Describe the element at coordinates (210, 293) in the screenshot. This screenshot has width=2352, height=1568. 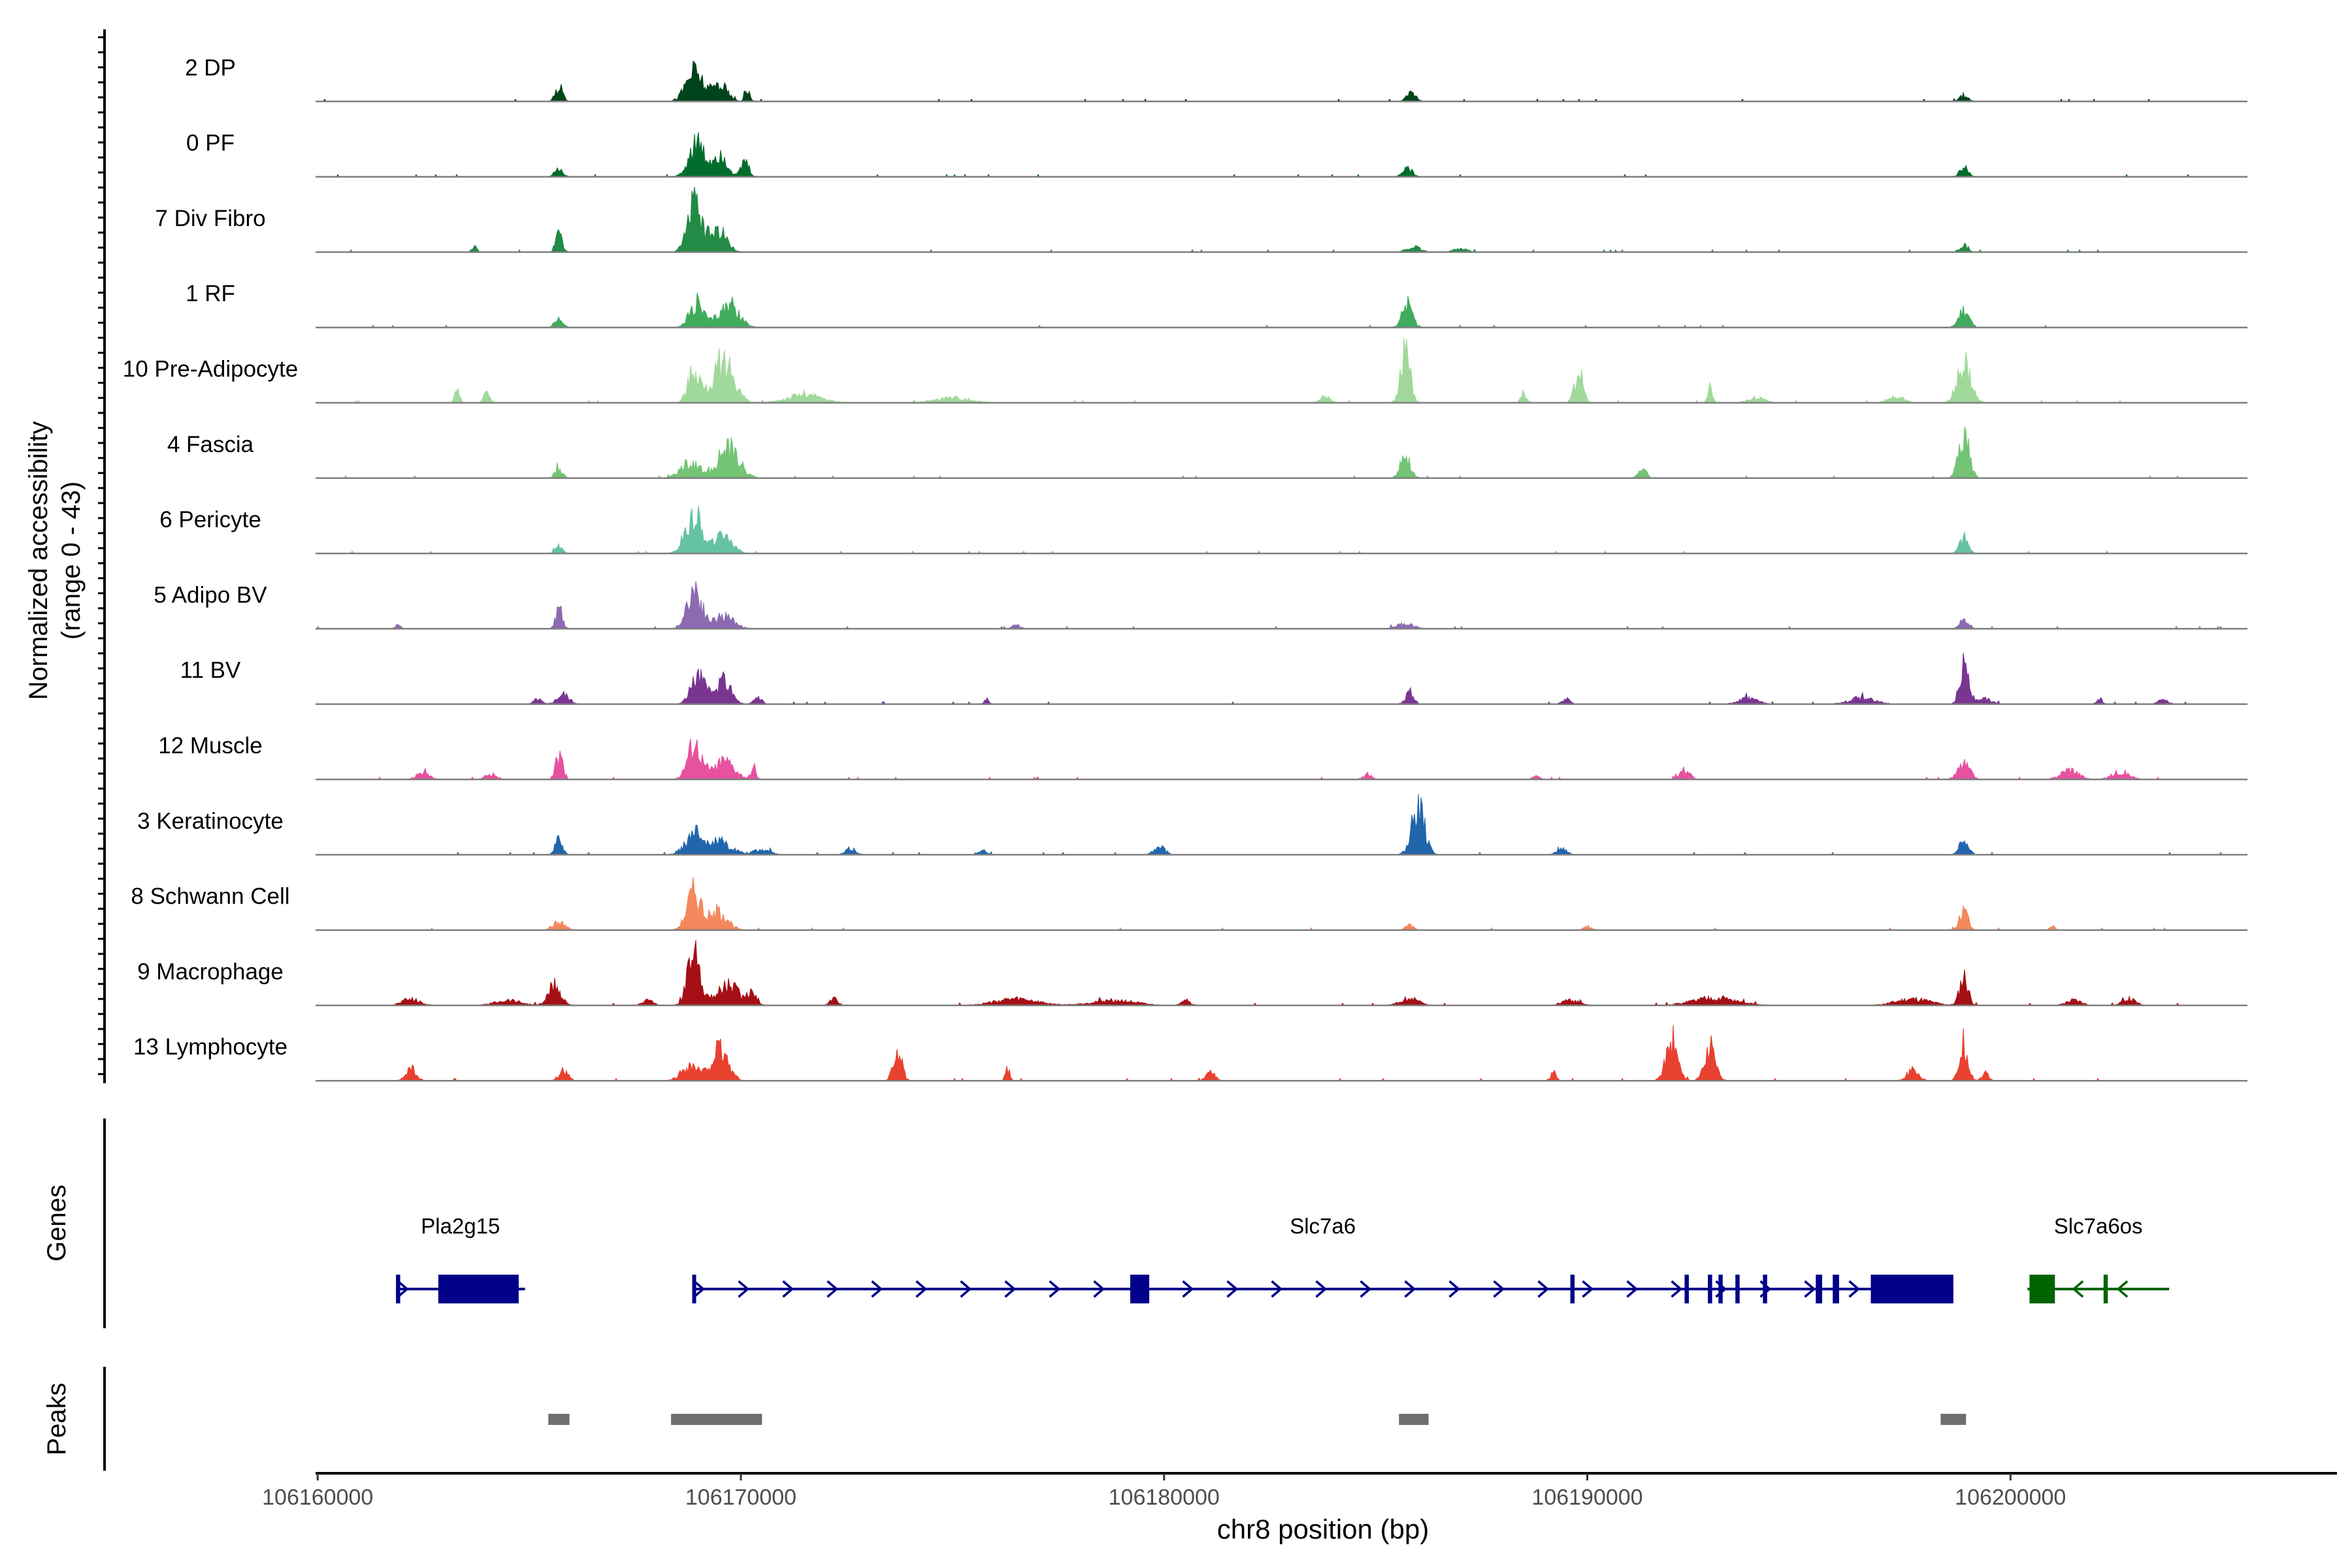
I see `track-label: 1 RF` at that location.